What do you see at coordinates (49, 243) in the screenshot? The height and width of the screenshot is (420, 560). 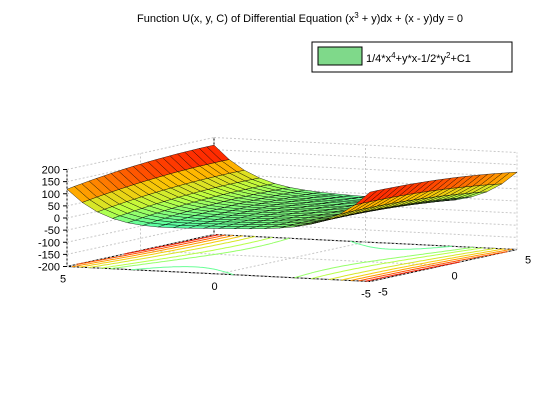 I see `z-tick-label: -100` at bounding box center [49, 243].